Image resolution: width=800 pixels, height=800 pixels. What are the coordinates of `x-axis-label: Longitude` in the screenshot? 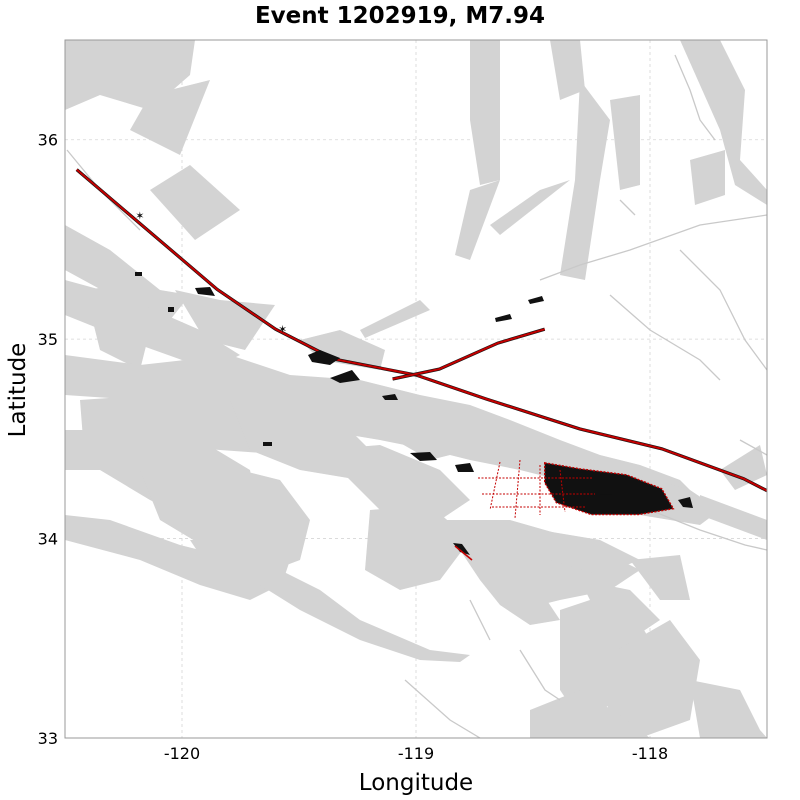 It's located at (416, 783).